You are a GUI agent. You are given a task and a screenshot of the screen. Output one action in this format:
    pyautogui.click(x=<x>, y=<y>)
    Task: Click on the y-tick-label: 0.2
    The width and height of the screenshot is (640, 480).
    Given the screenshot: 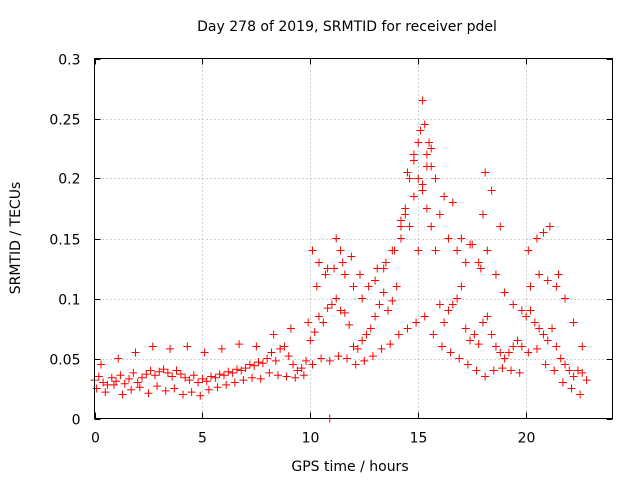 What is the action you would take?
    pyautogui.click(x=69, y=180)
    